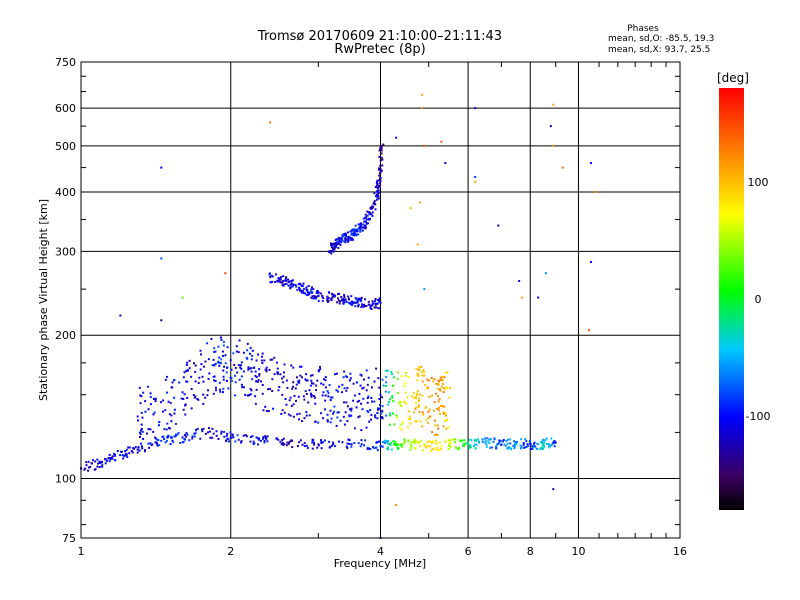 This screenshot has height=600, width=800. What do you see at coordinates (643, 29) in the screenshot?
I see `stats-header: Phases` at bounding box center [643, 29].